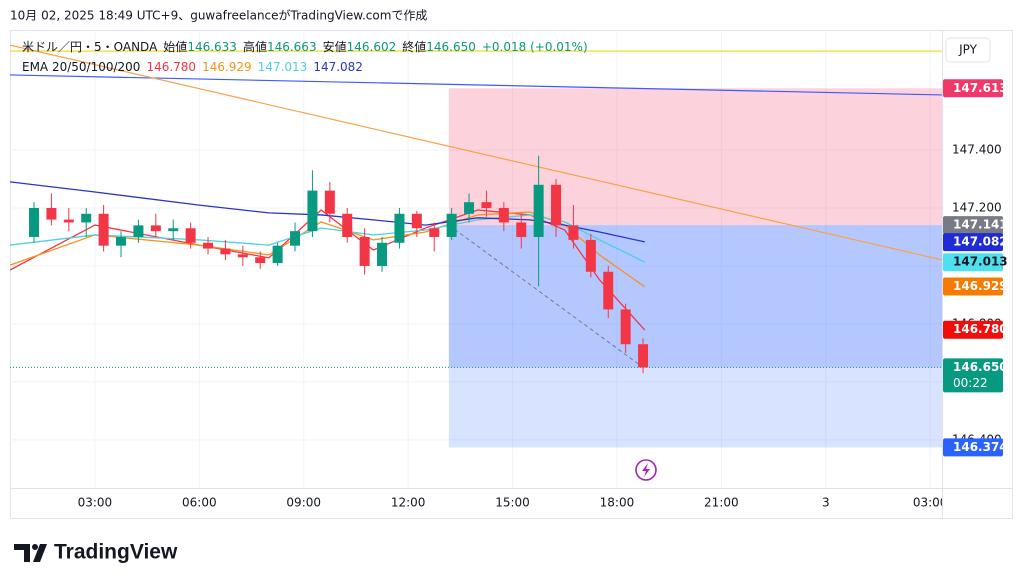  I want to click on legend-item: 高値, so click(255, 46).